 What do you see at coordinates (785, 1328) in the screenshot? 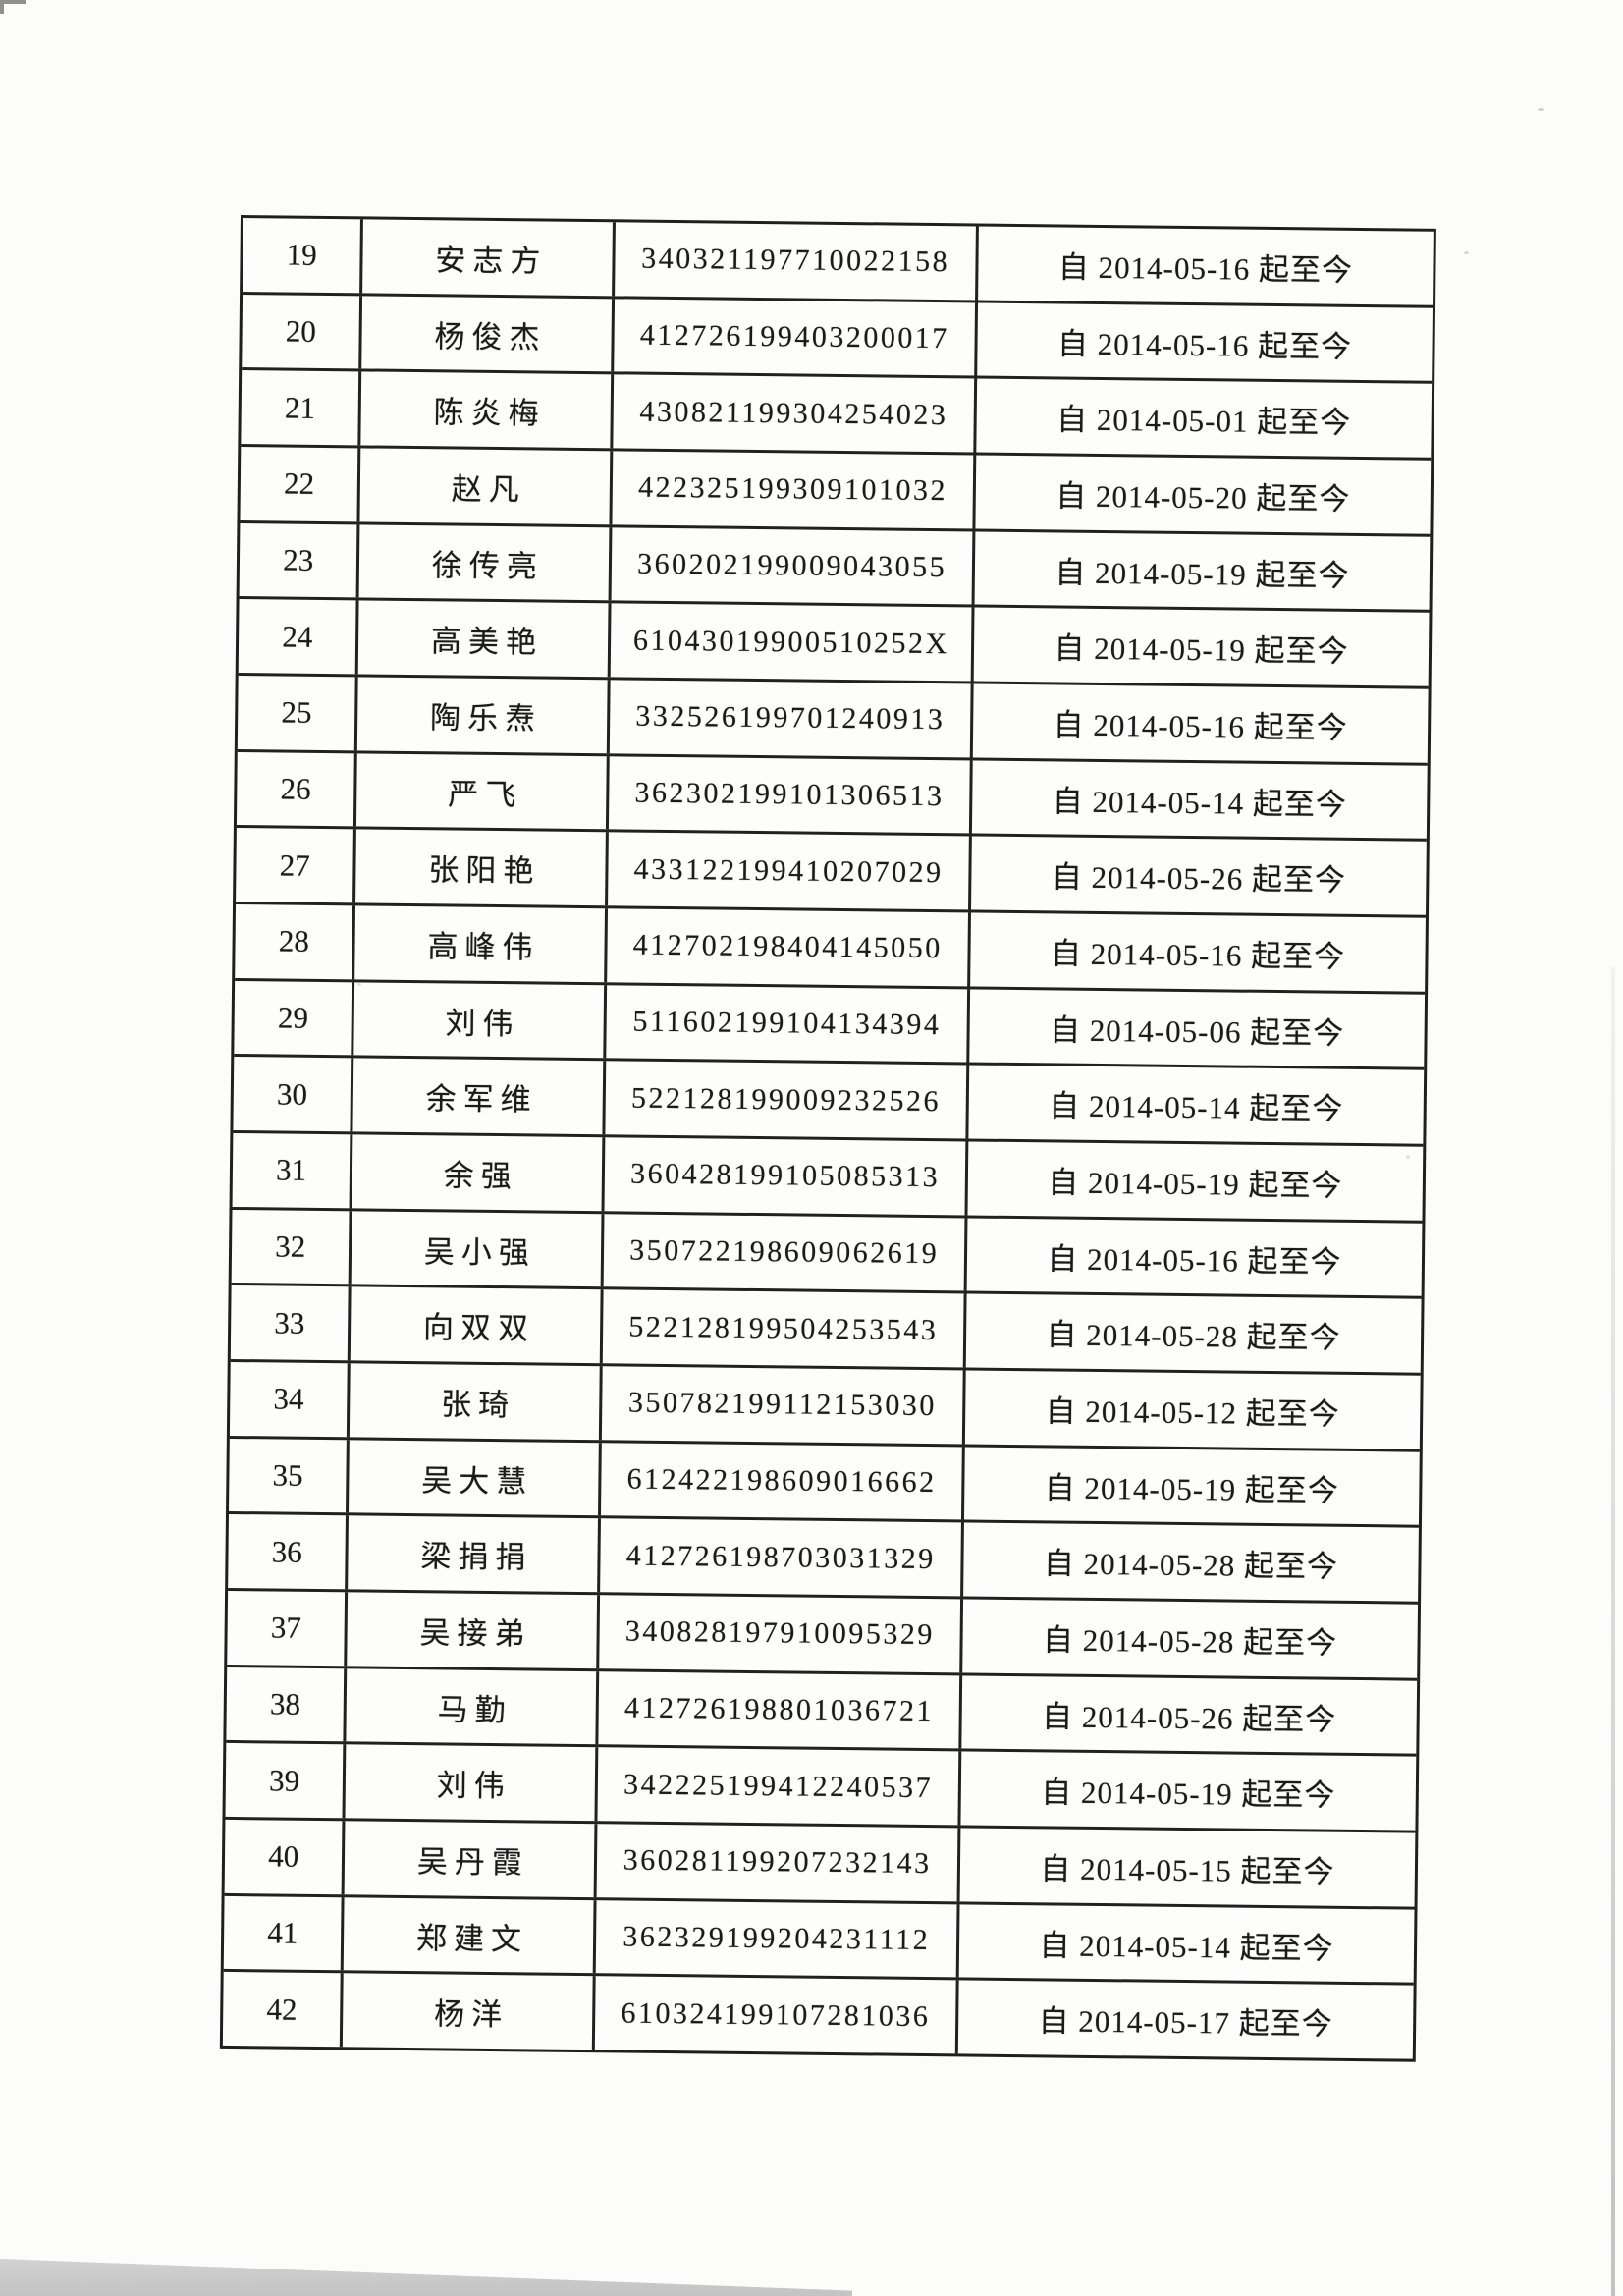
I see `id-number-cell: 522128199504253543` at bounding box center [785, 1328].